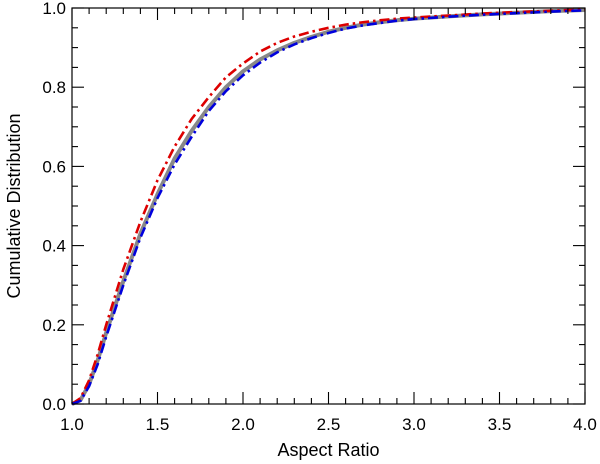 Image resolution: width=600 pixels, height=464 pixels. Describe the element at coordinates (243, 424) in the screenshot. I see `x-tick-label: 2.0` at that location.